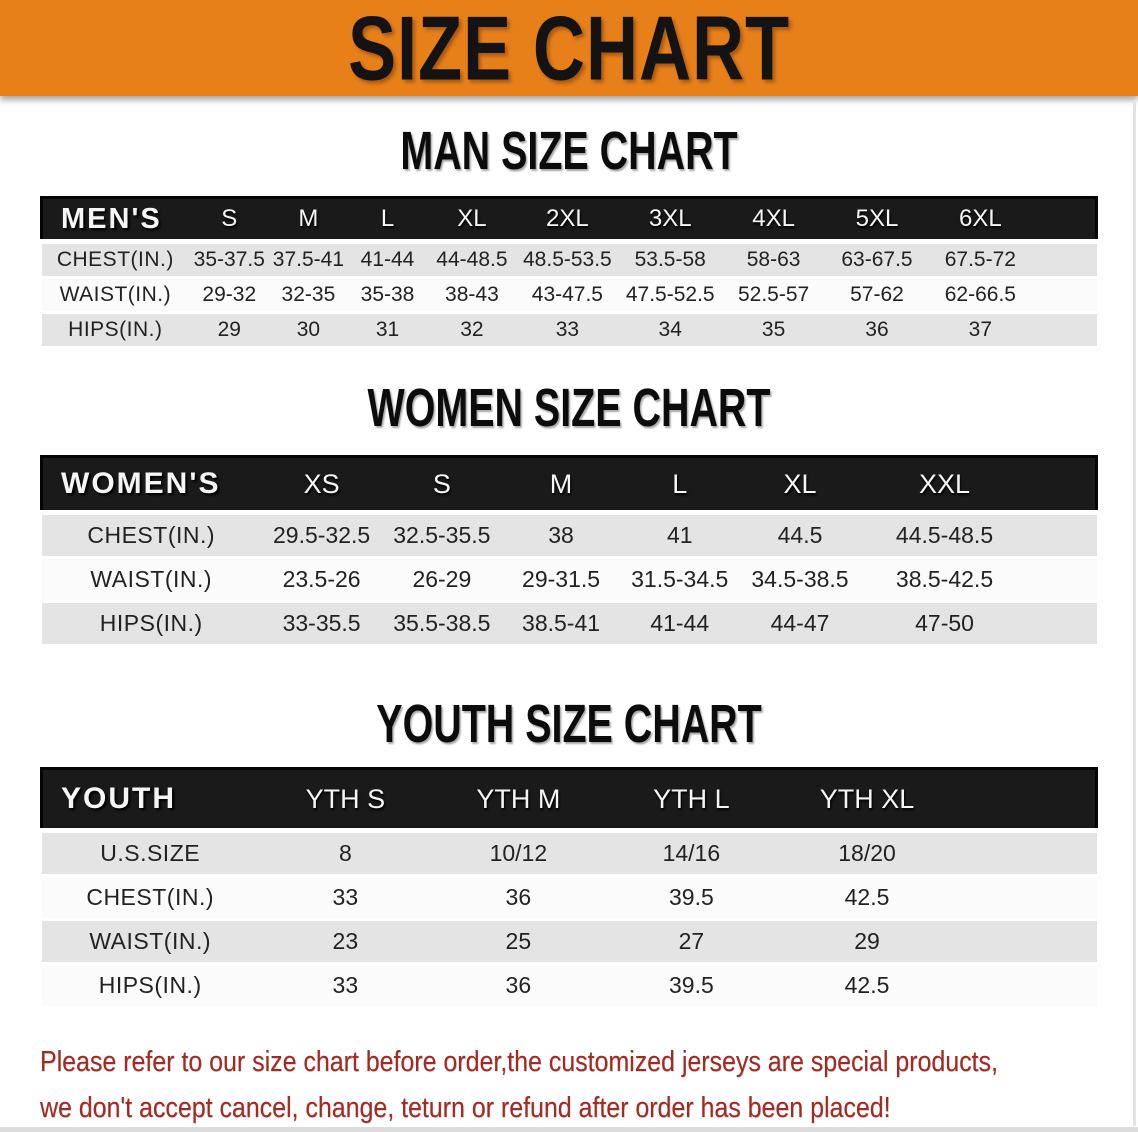  I want to click on section-heading-men-text: MAN SIZE CHART, so click(569, 151).